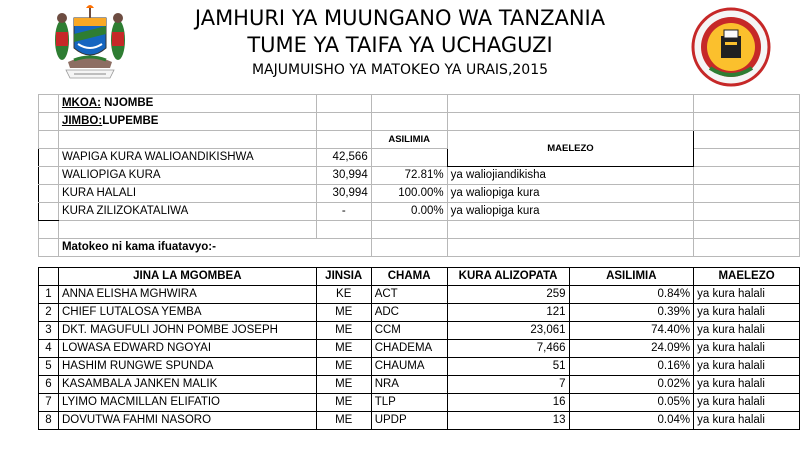 This screenshot has width=800, height=451. I want to click on candidate-name: HASHIM RUNGWE SPUNDA, so click(187, 366).